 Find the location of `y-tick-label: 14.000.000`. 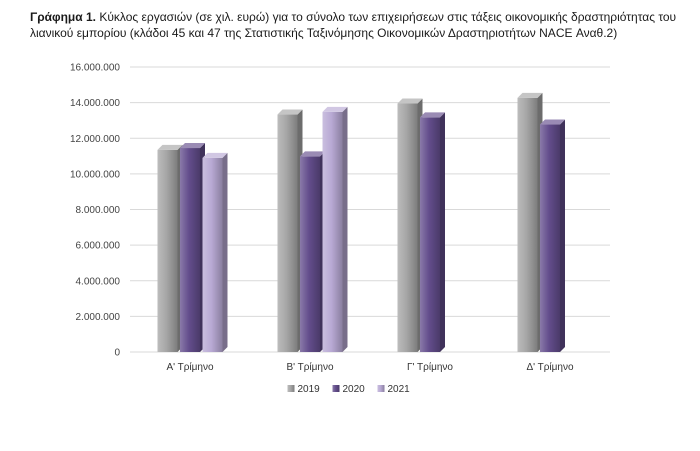

y-tick-label: 14.000.000 is located at coordinates (95, 103).